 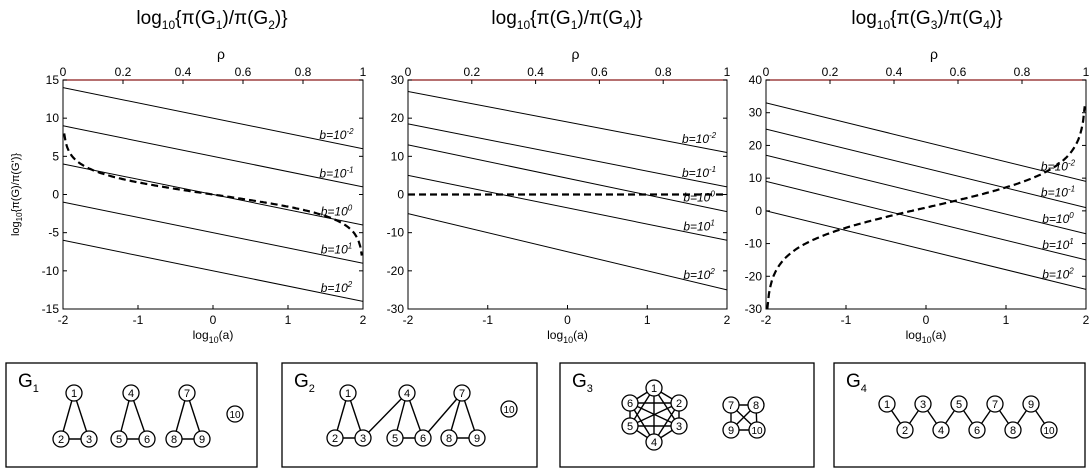 What do you see at coordinates (756, 145) in the screenshot?
I see `y-tick-label: 20` at bounding box center [756, 145].